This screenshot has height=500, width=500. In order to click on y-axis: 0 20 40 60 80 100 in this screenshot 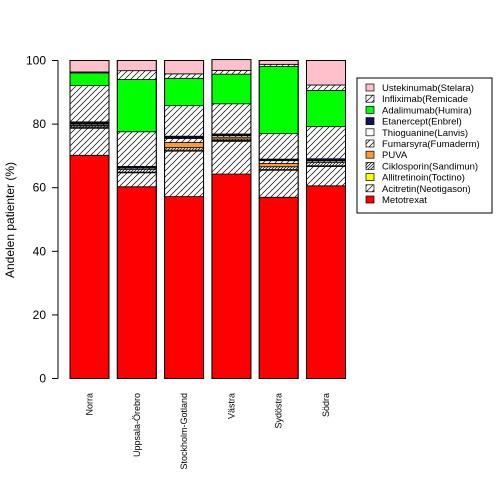, I will do `click(42, 220)`.